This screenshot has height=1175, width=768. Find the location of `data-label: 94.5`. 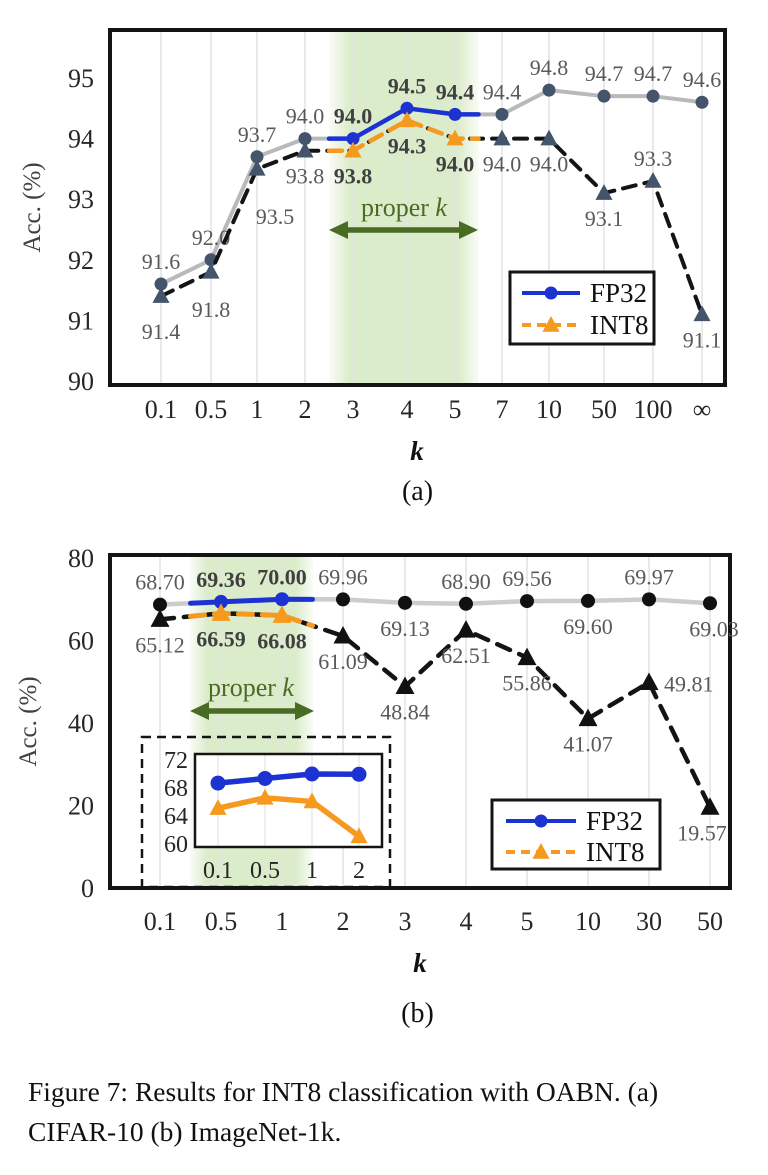

data-label: 94.5 is located at coordinates (407, 85).